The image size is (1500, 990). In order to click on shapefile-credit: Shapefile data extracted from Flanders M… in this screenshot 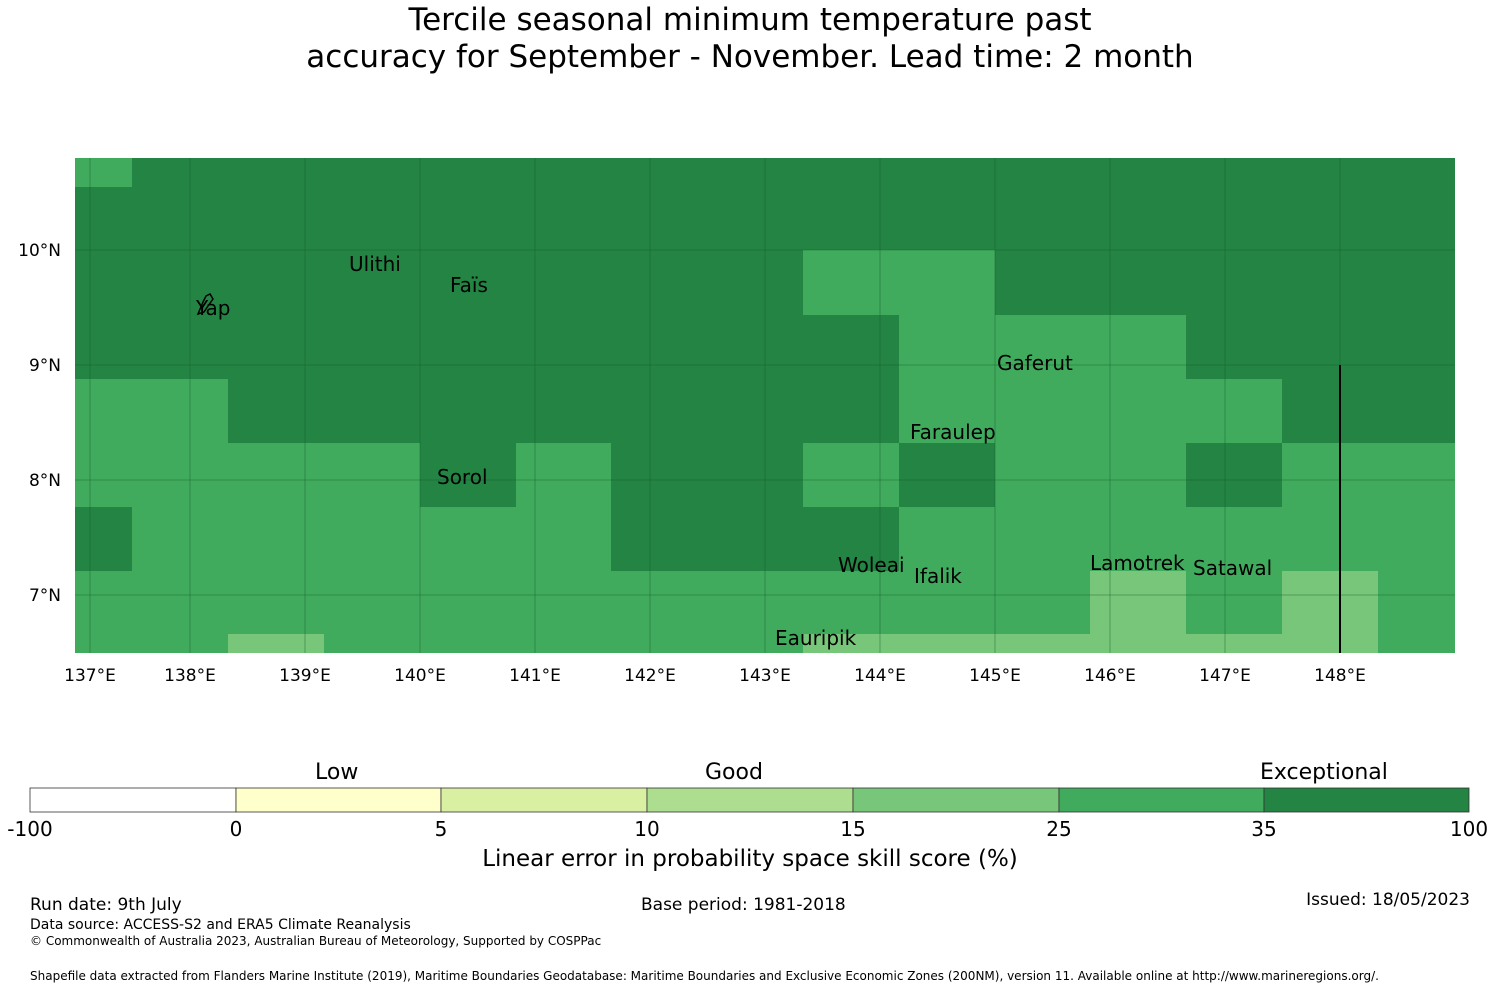, I will do `click(704, 976)`.